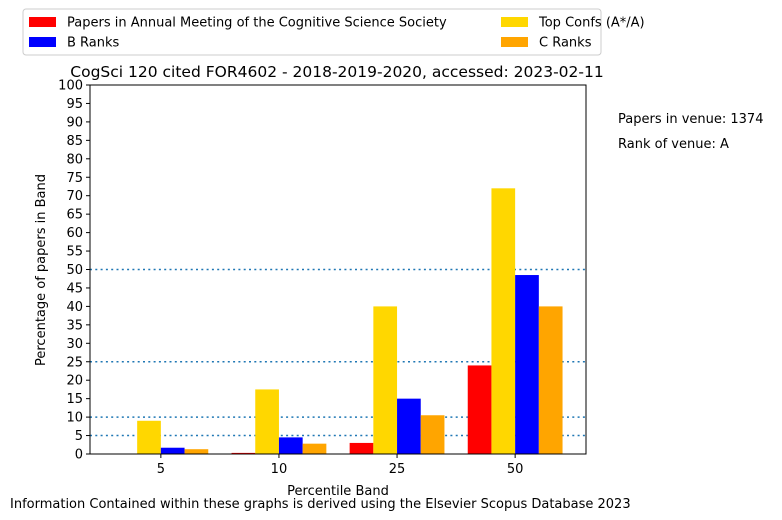 The width and height of the screenshot is (782, 520). What do you see at coordinates (74, 122) in the screenshot?
I see `y-tick-label: 90` at bounding box center [74, 122].